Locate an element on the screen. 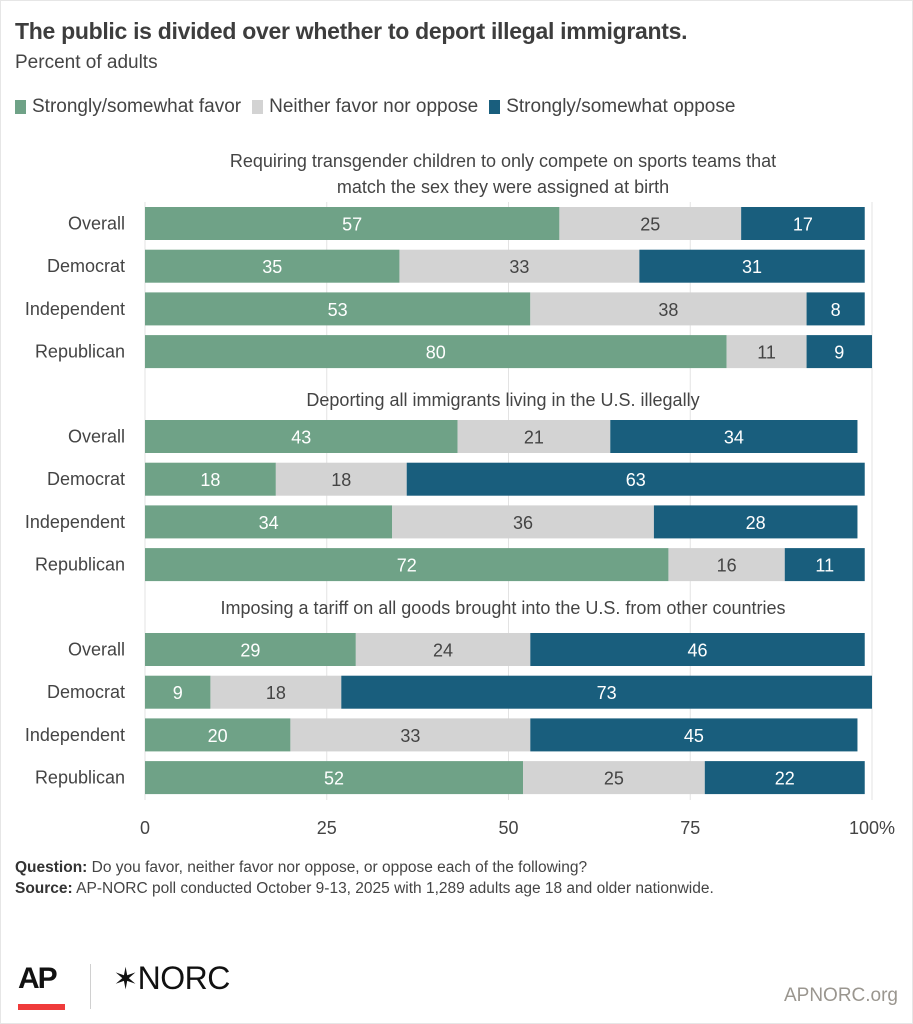  data-label: 63 is located at coordinates (636, 480).